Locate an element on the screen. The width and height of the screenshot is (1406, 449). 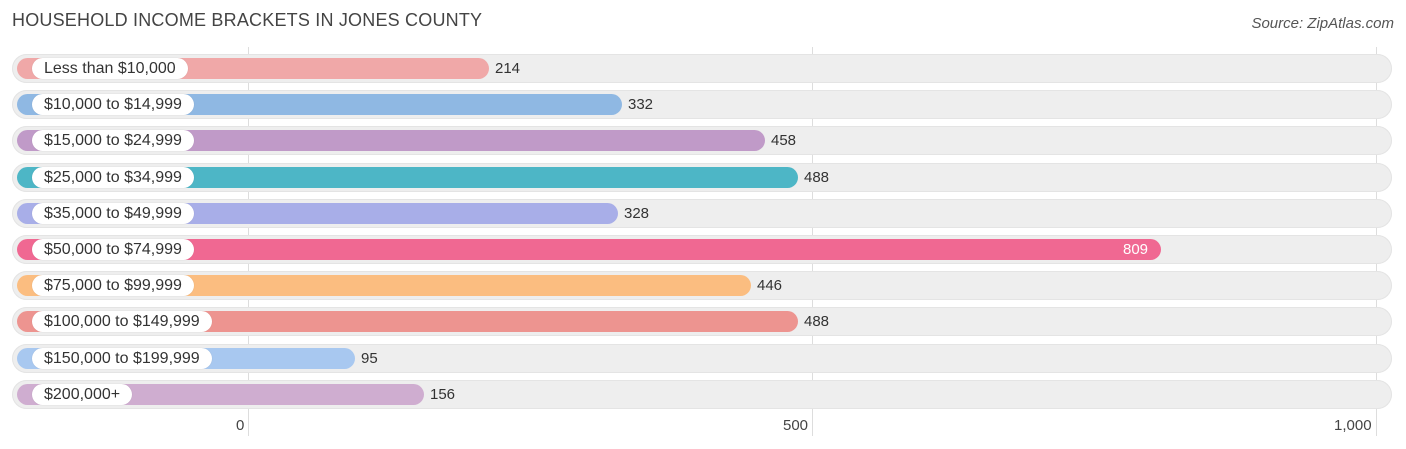
value-label: 458 is located at coordinates (784, 140).